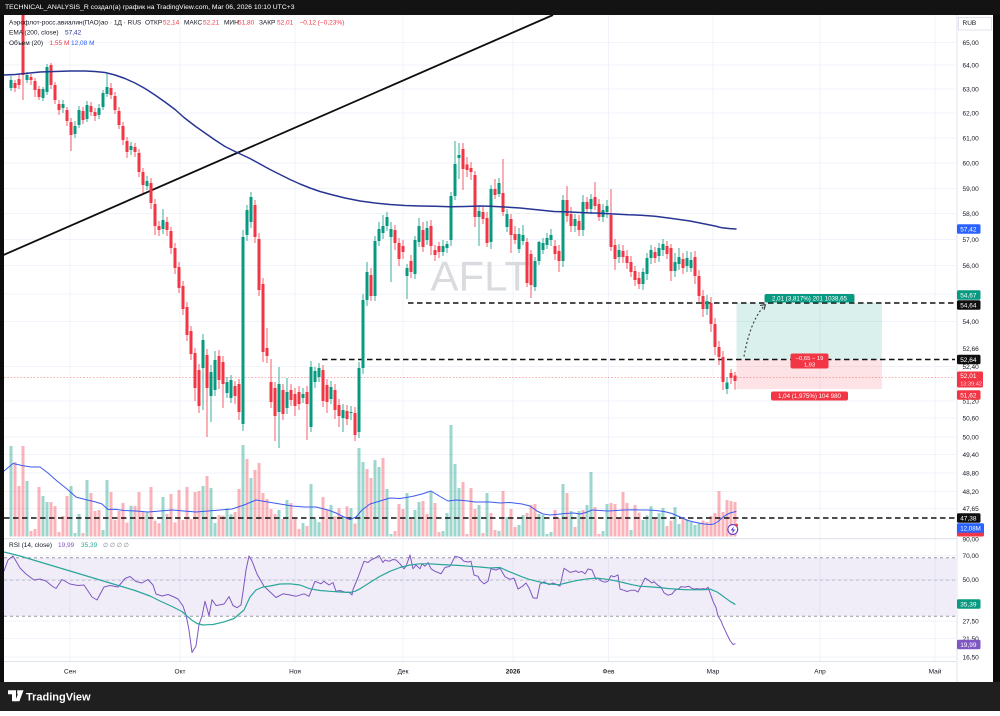 The image size is (1000, 716). What do you see at coordinates (971, 138) in the screenshot?
I see `svg-text: 61,00` at bounding box center [971, 138].